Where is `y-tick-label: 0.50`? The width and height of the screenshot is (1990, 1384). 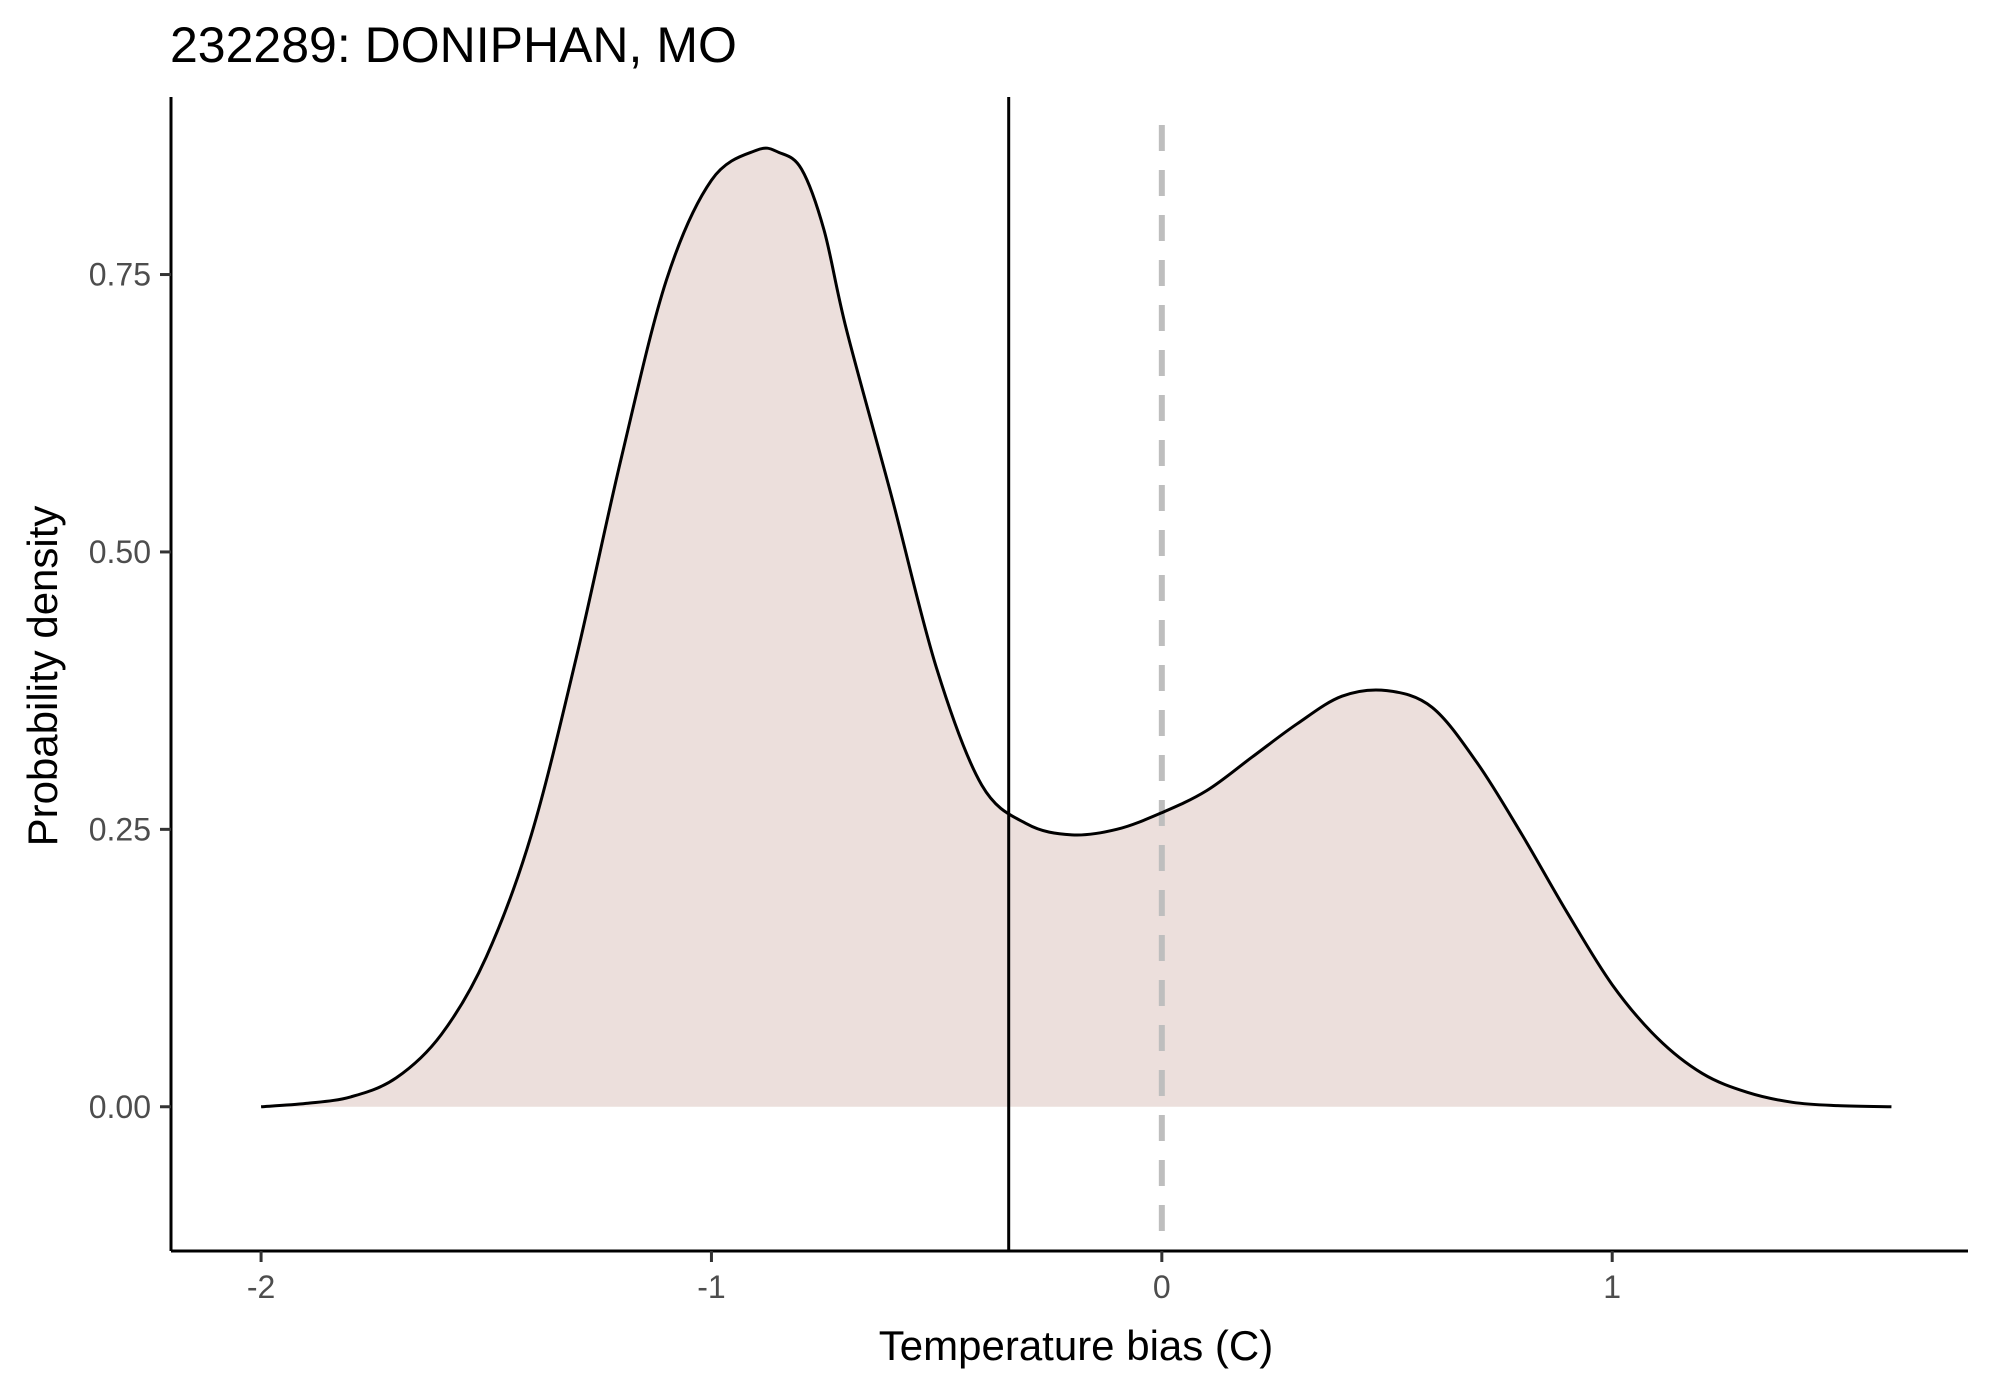
y-tick-label: 0.50 is located at coordinates (120, 552).